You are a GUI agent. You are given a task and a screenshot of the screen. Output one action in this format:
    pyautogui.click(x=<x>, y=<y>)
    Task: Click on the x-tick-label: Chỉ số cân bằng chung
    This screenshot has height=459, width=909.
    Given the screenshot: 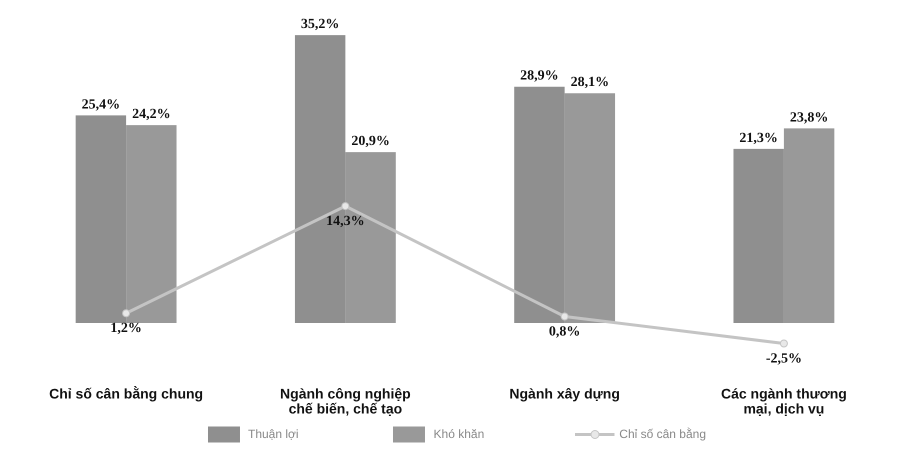 What is the action you would take?
    pyautogui.click(x=126, y=394)
    